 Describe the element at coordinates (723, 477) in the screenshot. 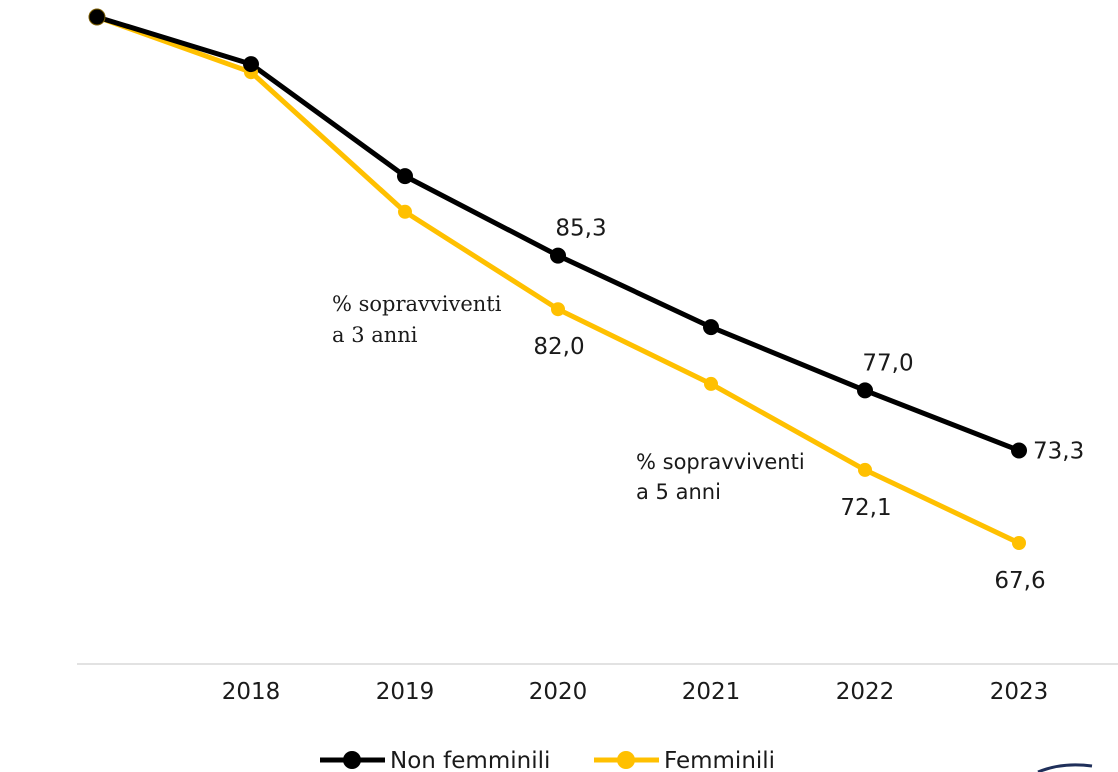

I see `annotation-5-anni: % sopravviventi a 5 anni` at that location.